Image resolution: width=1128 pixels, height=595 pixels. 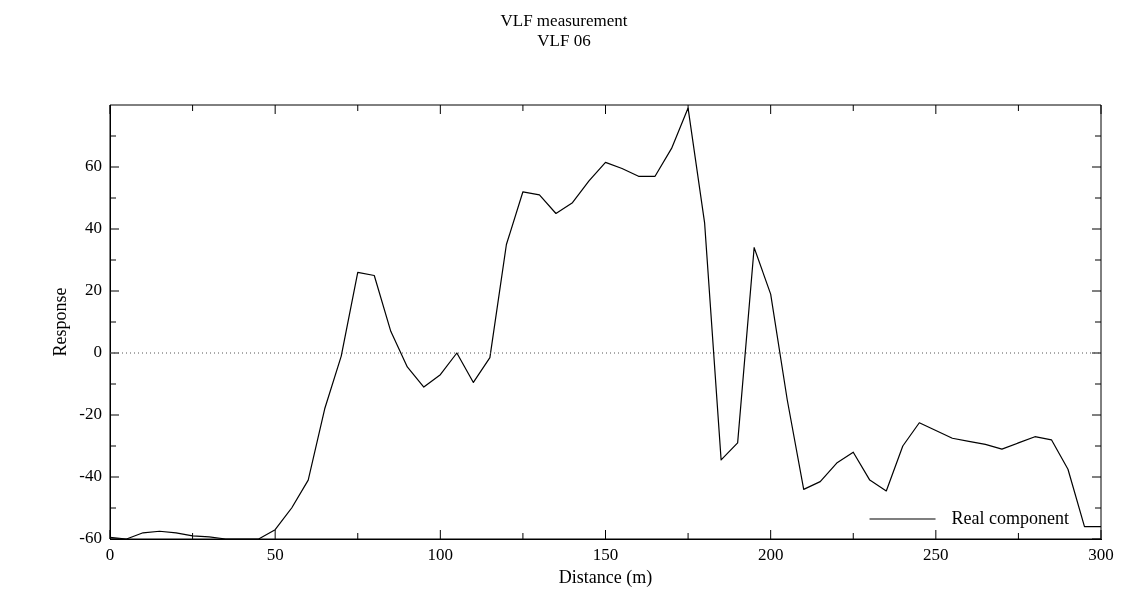 What do you see at coordinates (1010, 517) in the screenshot?
I see `legend-label: Real component` at bounding box center [1010, 517].